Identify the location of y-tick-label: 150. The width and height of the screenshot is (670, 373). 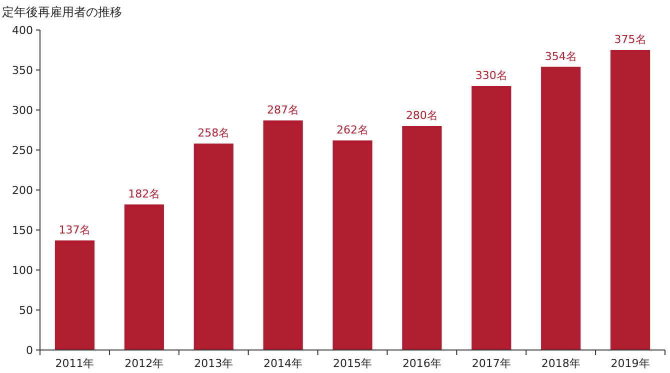
(22, 230).